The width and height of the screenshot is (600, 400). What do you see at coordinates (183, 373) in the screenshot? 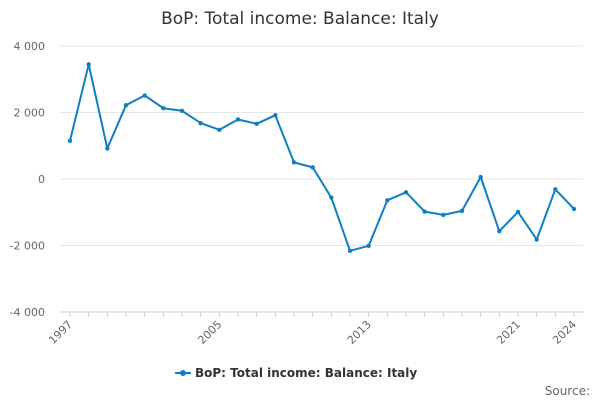
I see `legend-point-marker` at bounding box center [183, 373].